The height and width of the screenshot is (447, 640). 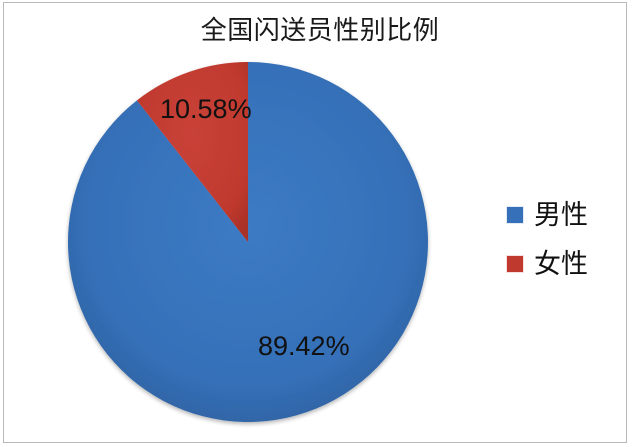 I want to click on chart-legend: 男性 女性, so click(x=561, y=249).